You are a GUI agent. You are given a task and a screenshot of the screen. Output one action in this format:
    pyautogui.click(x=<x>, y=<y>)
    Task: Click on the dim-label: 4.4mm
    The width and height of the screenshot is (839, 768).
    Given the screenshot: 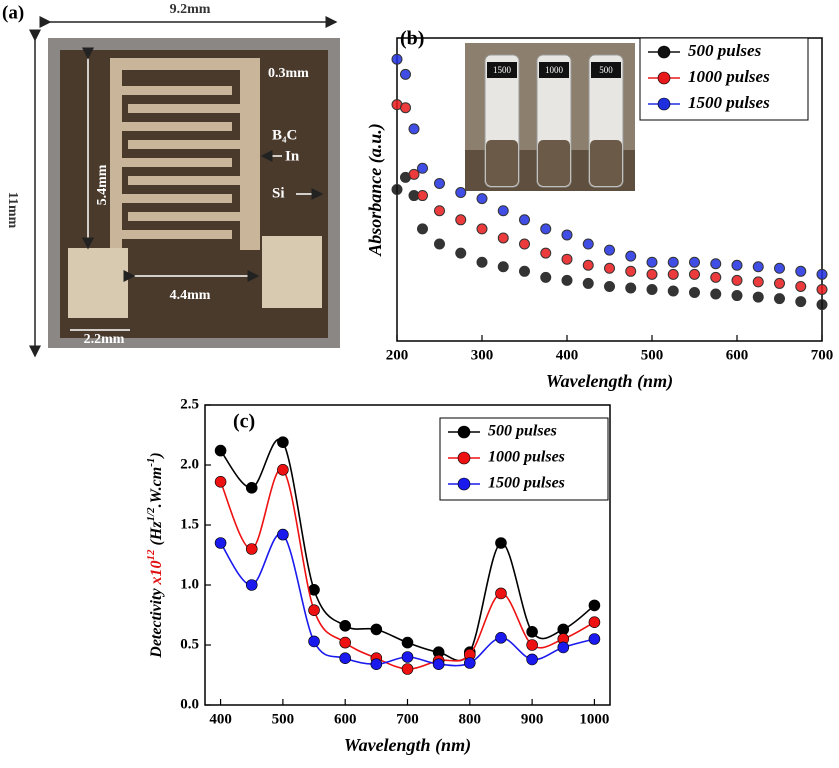 What is the action you would take?
    pyautogui.click(x=190, y=295)
    